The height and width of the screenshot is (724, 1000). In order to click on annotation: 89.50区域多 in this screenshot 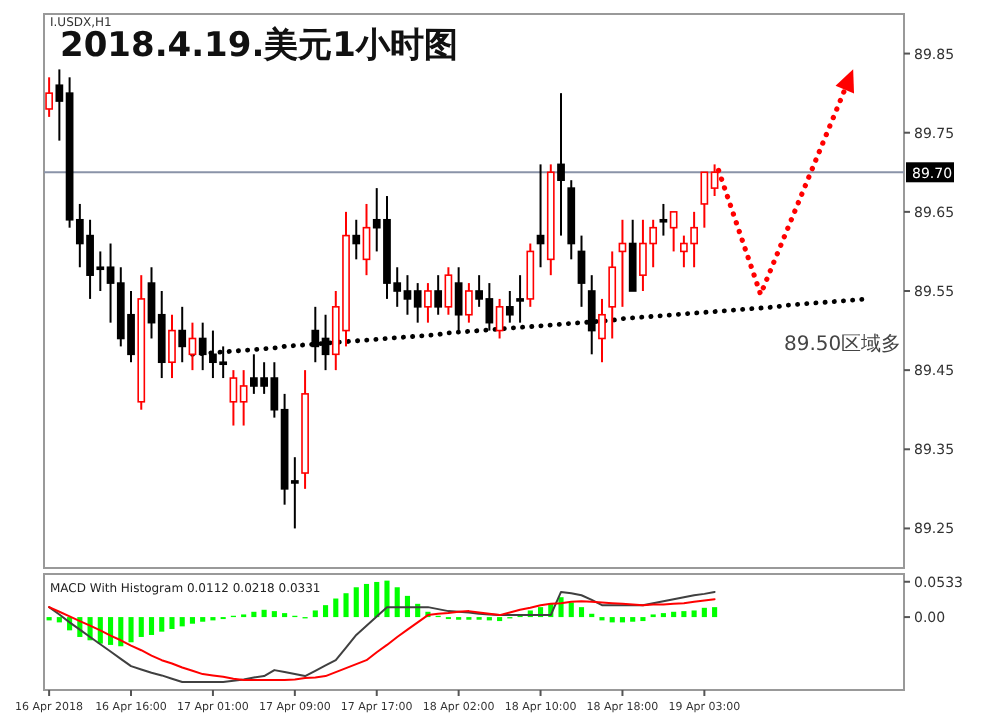, I will do `click(843, 344)`.